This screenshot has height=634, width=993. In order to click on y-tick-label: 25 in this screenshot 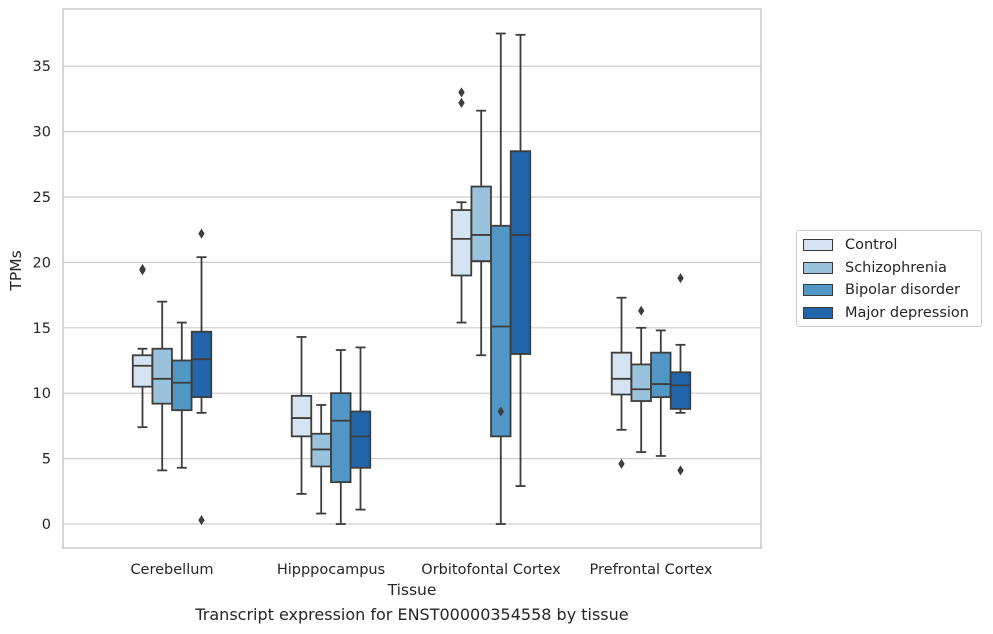, I will do `click(42, 198)`.